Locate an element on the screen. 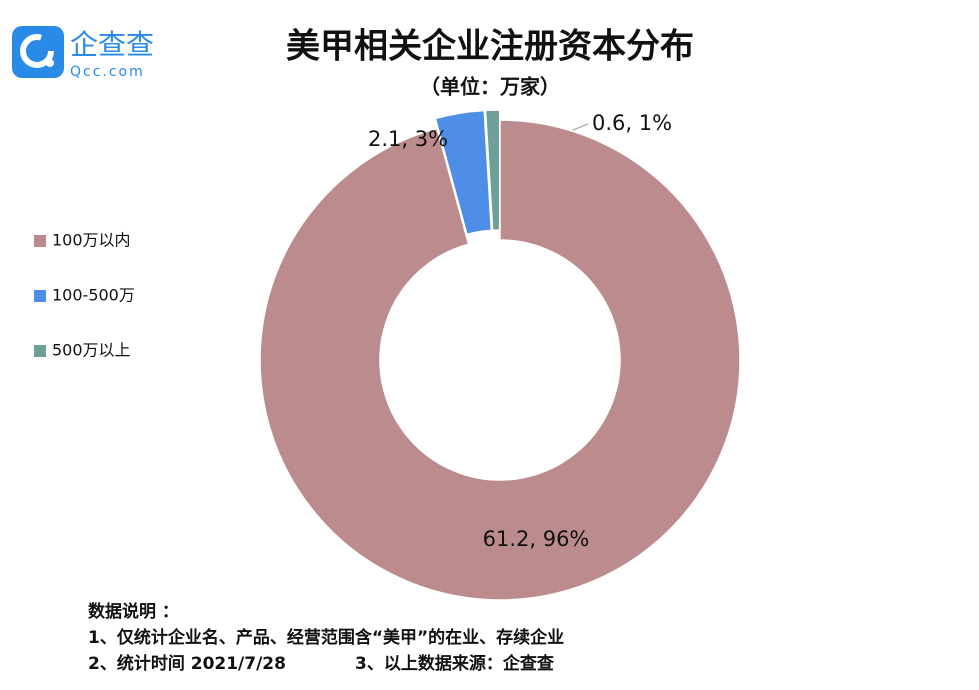 The width and height of the screenshot is (979, 690). logo-name: 企查查 is located at coordinates (112, 44).